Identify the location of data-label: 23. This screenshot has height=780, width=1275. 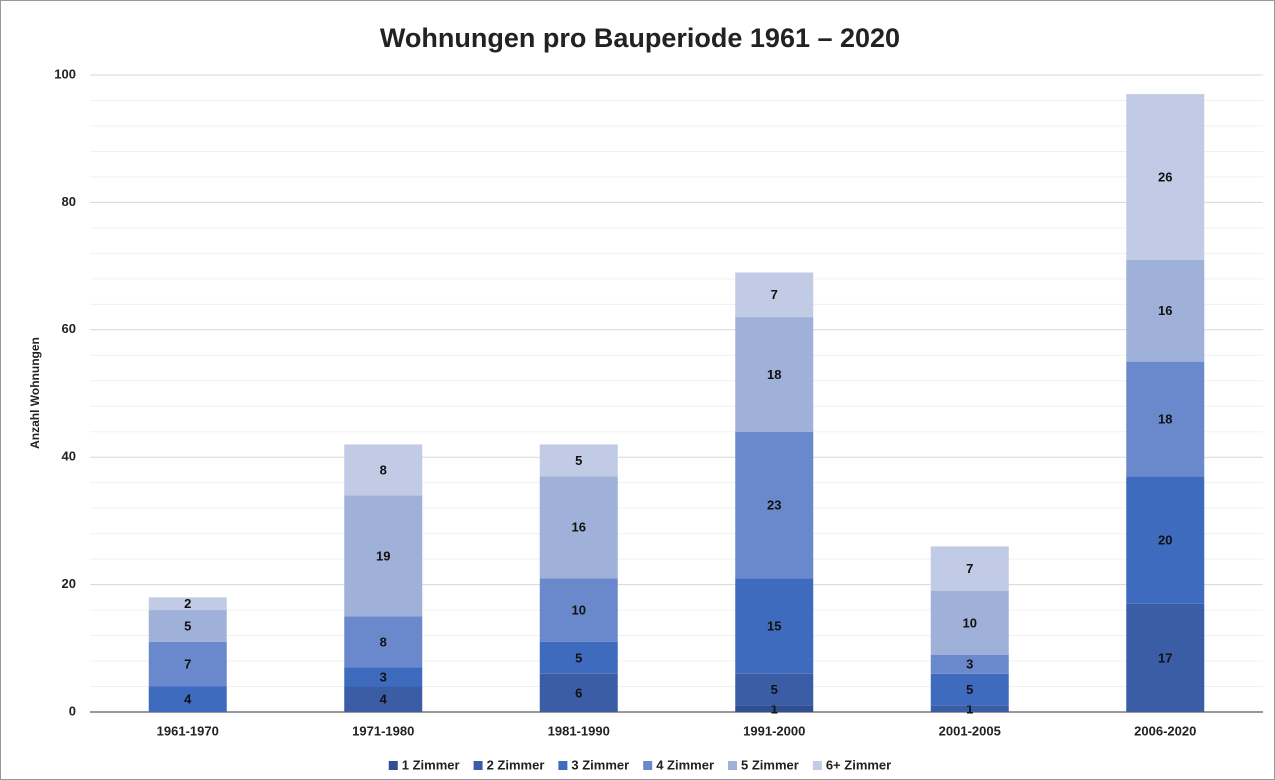
(774, 504).